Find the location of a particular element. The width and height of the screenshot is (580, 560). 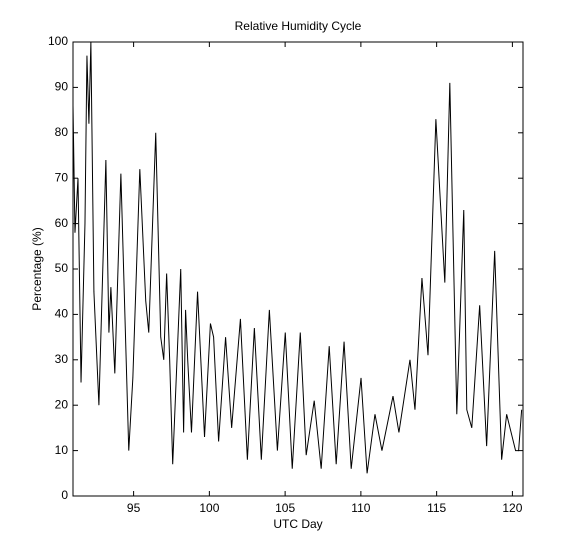

y-tick-label: 20 is located at coordinates (62, 404).